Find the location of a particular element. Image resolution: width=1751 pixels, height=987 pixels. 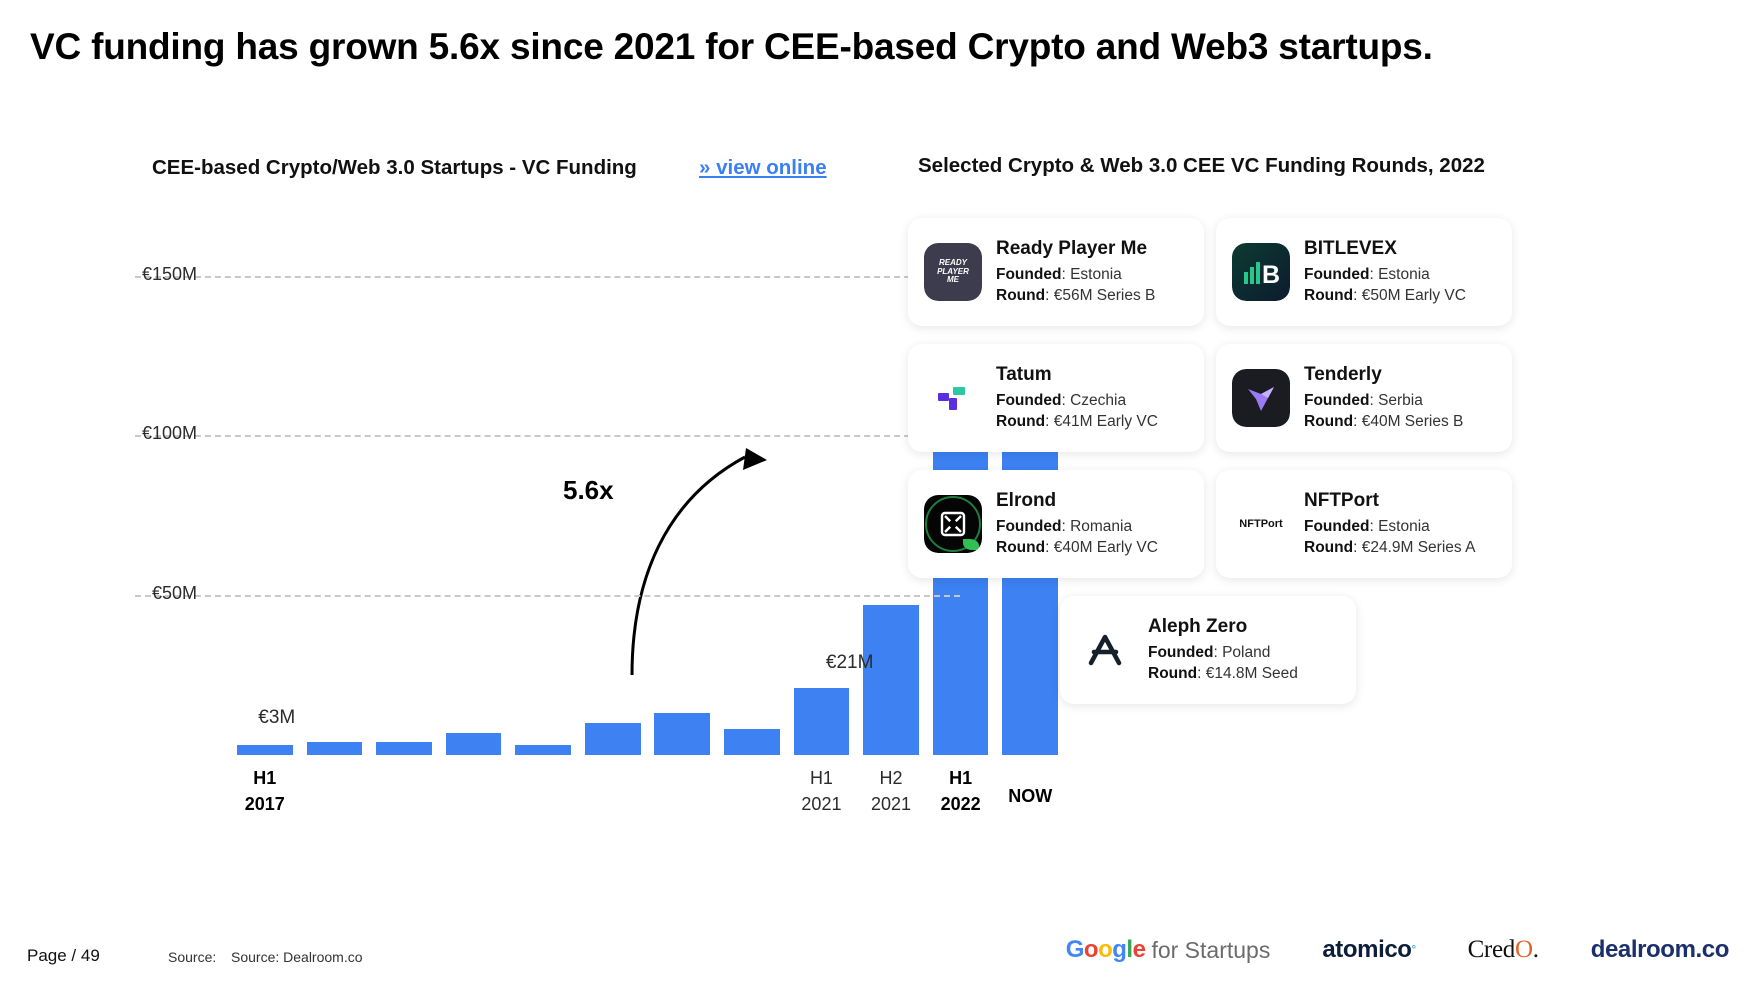

x-axis-tick-label: H1 2017 is located at coordinates (264, 791).